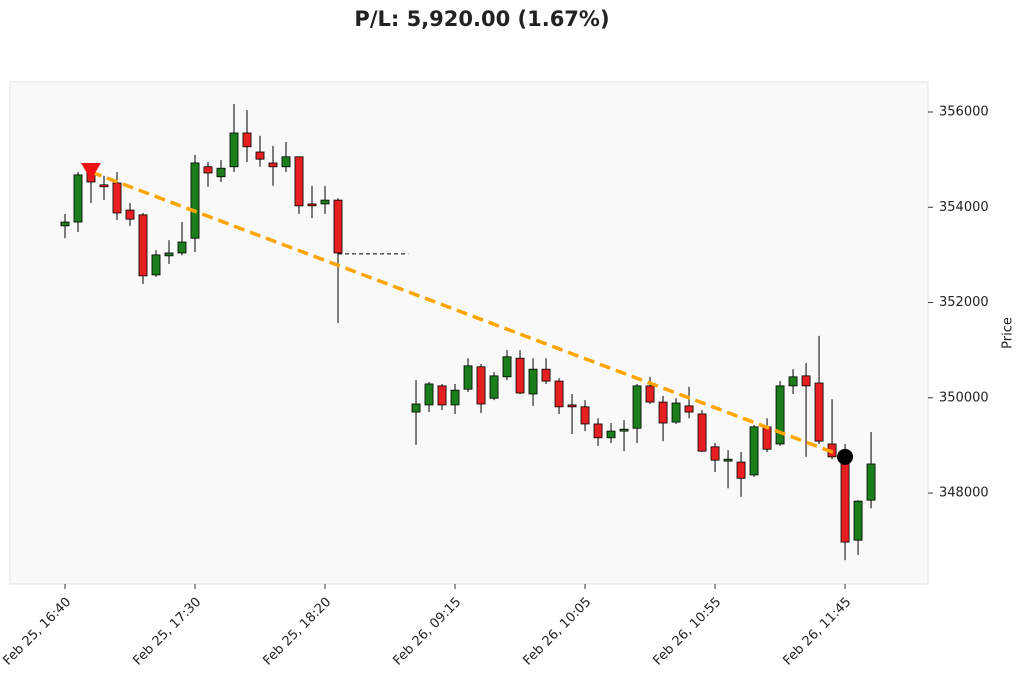 This screenshot has height=685, width=1024. I want to click on x-tick-label: Feb 26, 10:55, so click(688, 632).